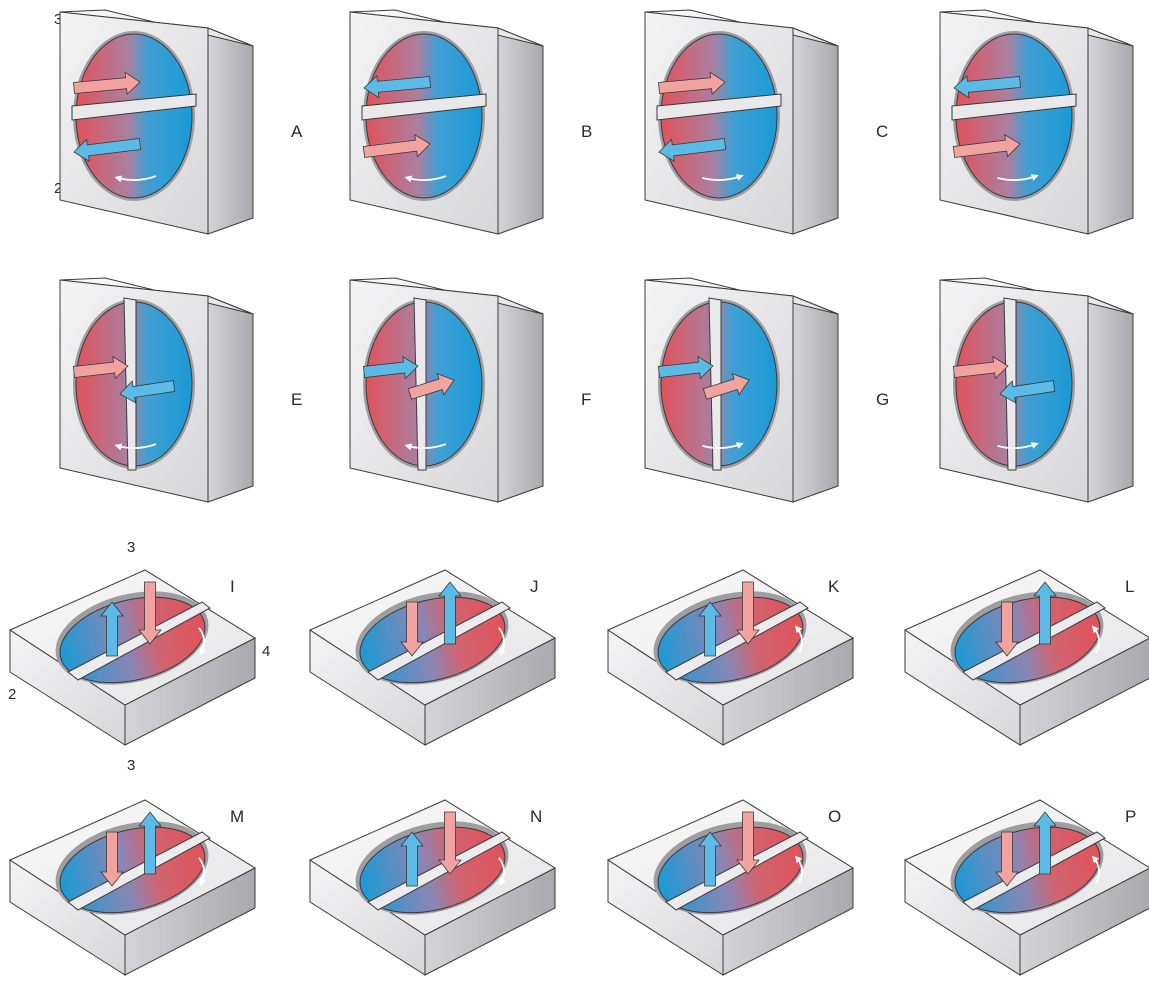 This screenshot has height=994, width=1149. What do you see at coordinates (131, 765) in the screenshot?
I see `iso-port-label-3-bottom: 3` at bounding box center [131, 765].